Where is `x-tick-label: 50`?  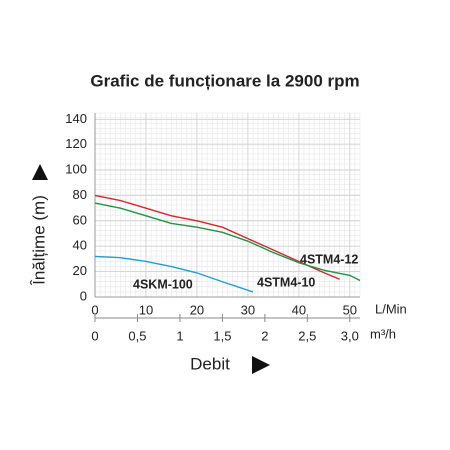 x-tick-label: 50 is located at coordinates (350, 309).